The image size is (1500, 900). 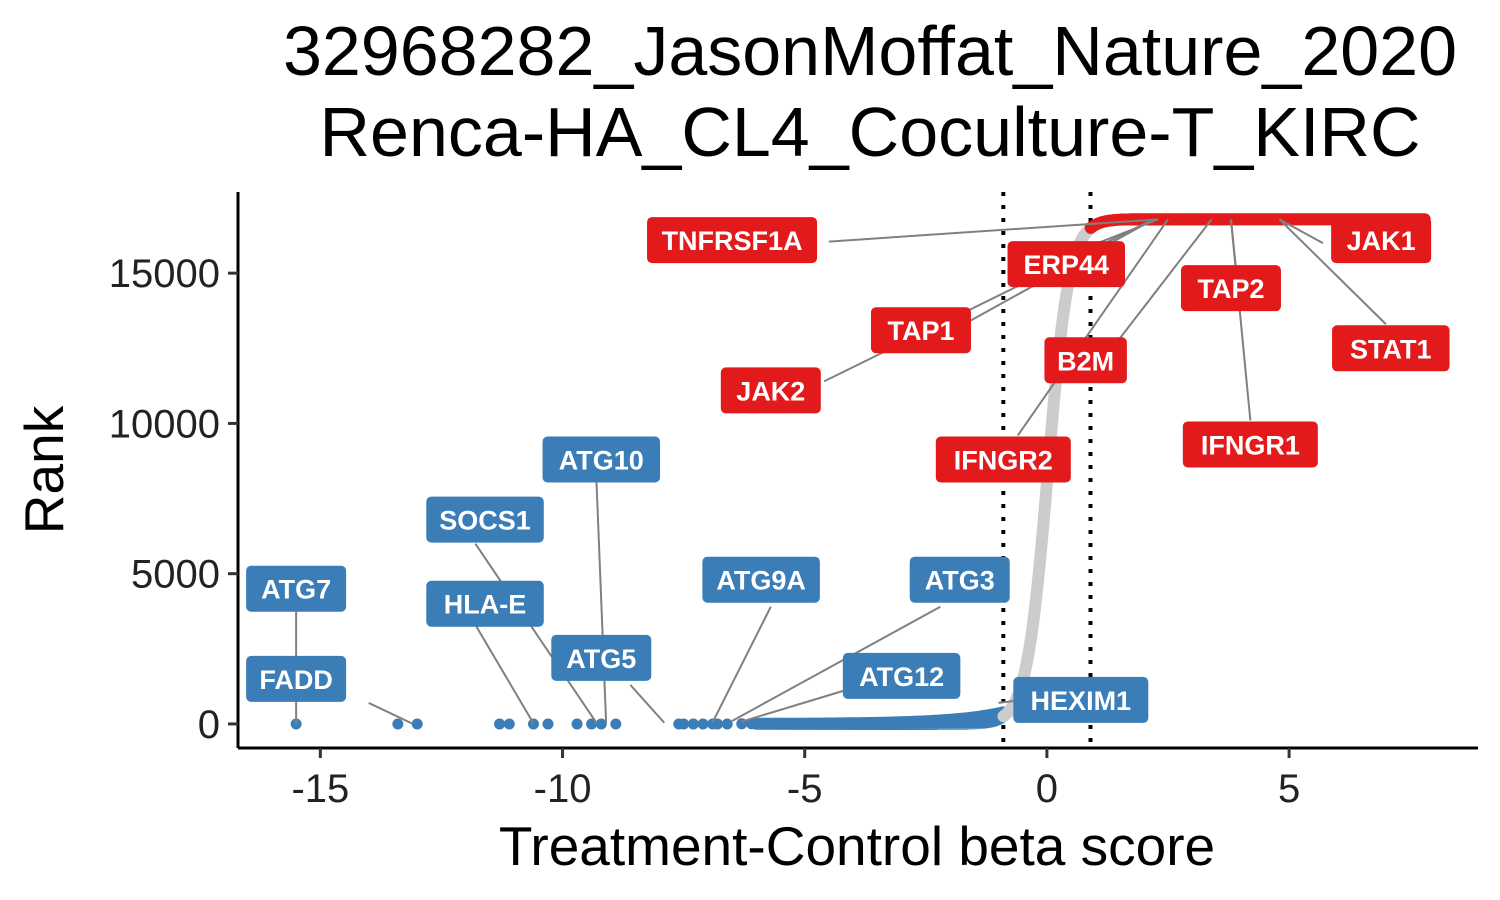 I want to click on x-tick-label: -5, so click(x=805, y=789).